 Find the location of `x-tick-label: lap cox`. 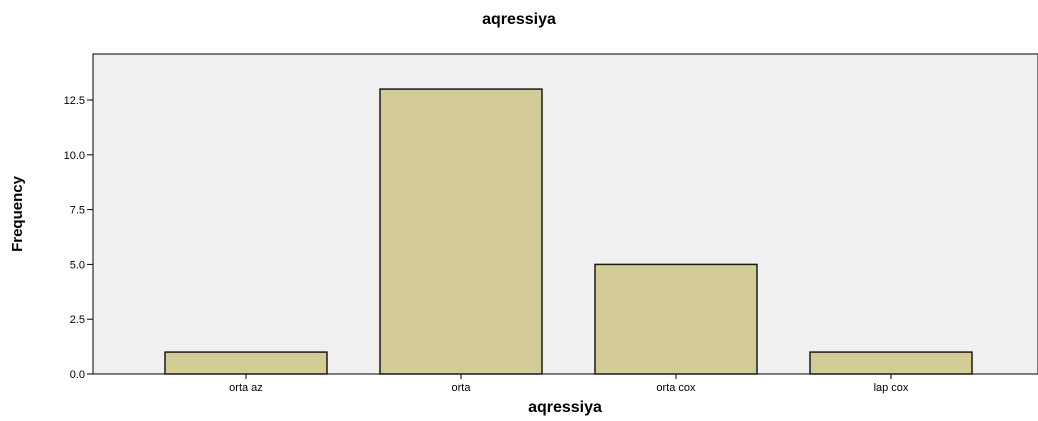

x-tick-label: lap cox is located at coordinates (891, 388).